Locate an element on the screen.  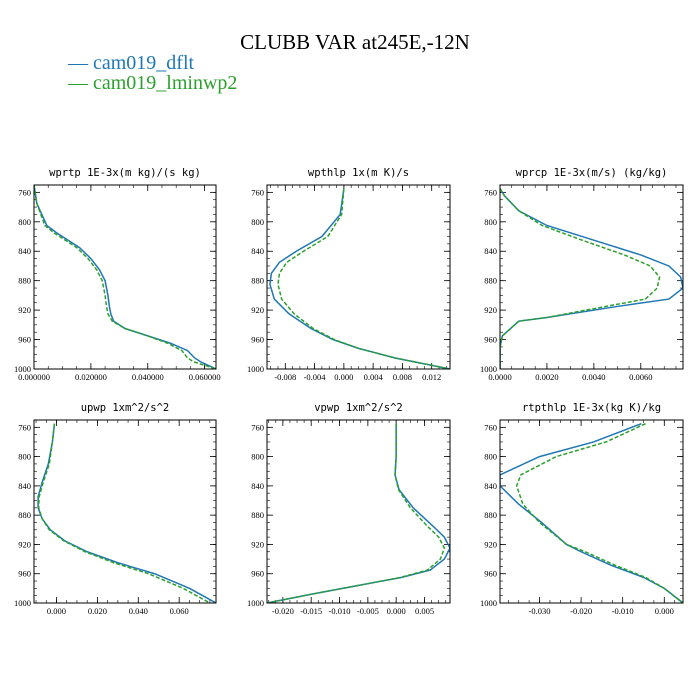
x-tick-label: -0.004 is located at coordinates (315, 377).